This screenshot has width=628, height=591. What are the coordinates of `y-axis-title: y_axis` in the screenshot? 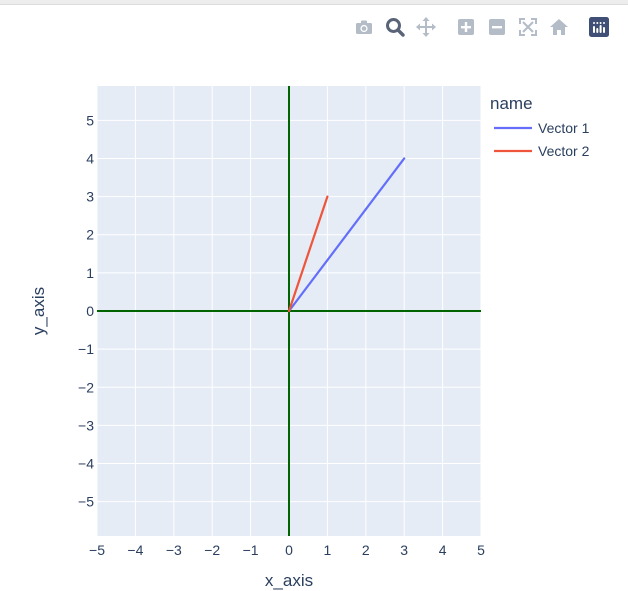 It's located at (38, 311).